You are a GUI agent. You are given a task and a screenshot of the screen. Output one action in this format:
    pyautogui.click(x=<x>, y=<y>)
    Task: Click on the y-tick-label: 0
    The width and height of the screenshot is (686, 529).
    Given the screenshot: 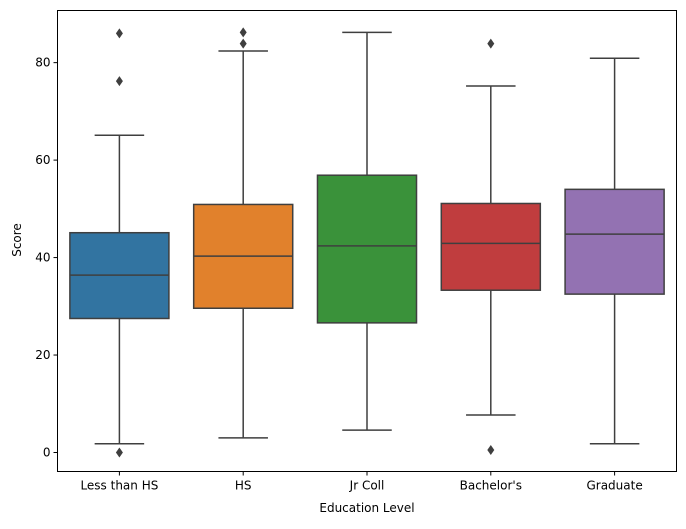 What is the action you would take?
    pyautogui.click(x=47, y=452)
    